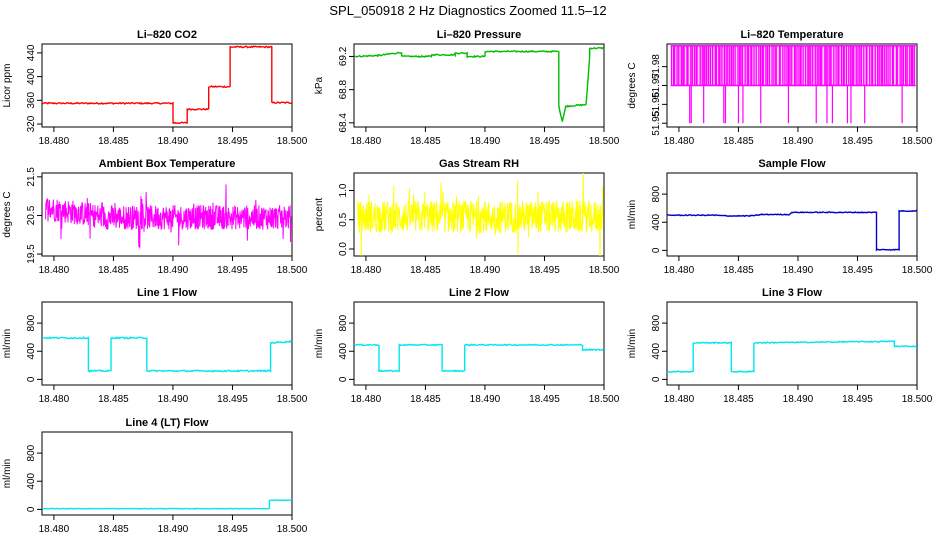 The height and width of the screenshot is (540, 936). What do you see at coordinates (31, 100) in the screenshot?
I see `y-tick-label: 360` at bounding box center [31, 100].